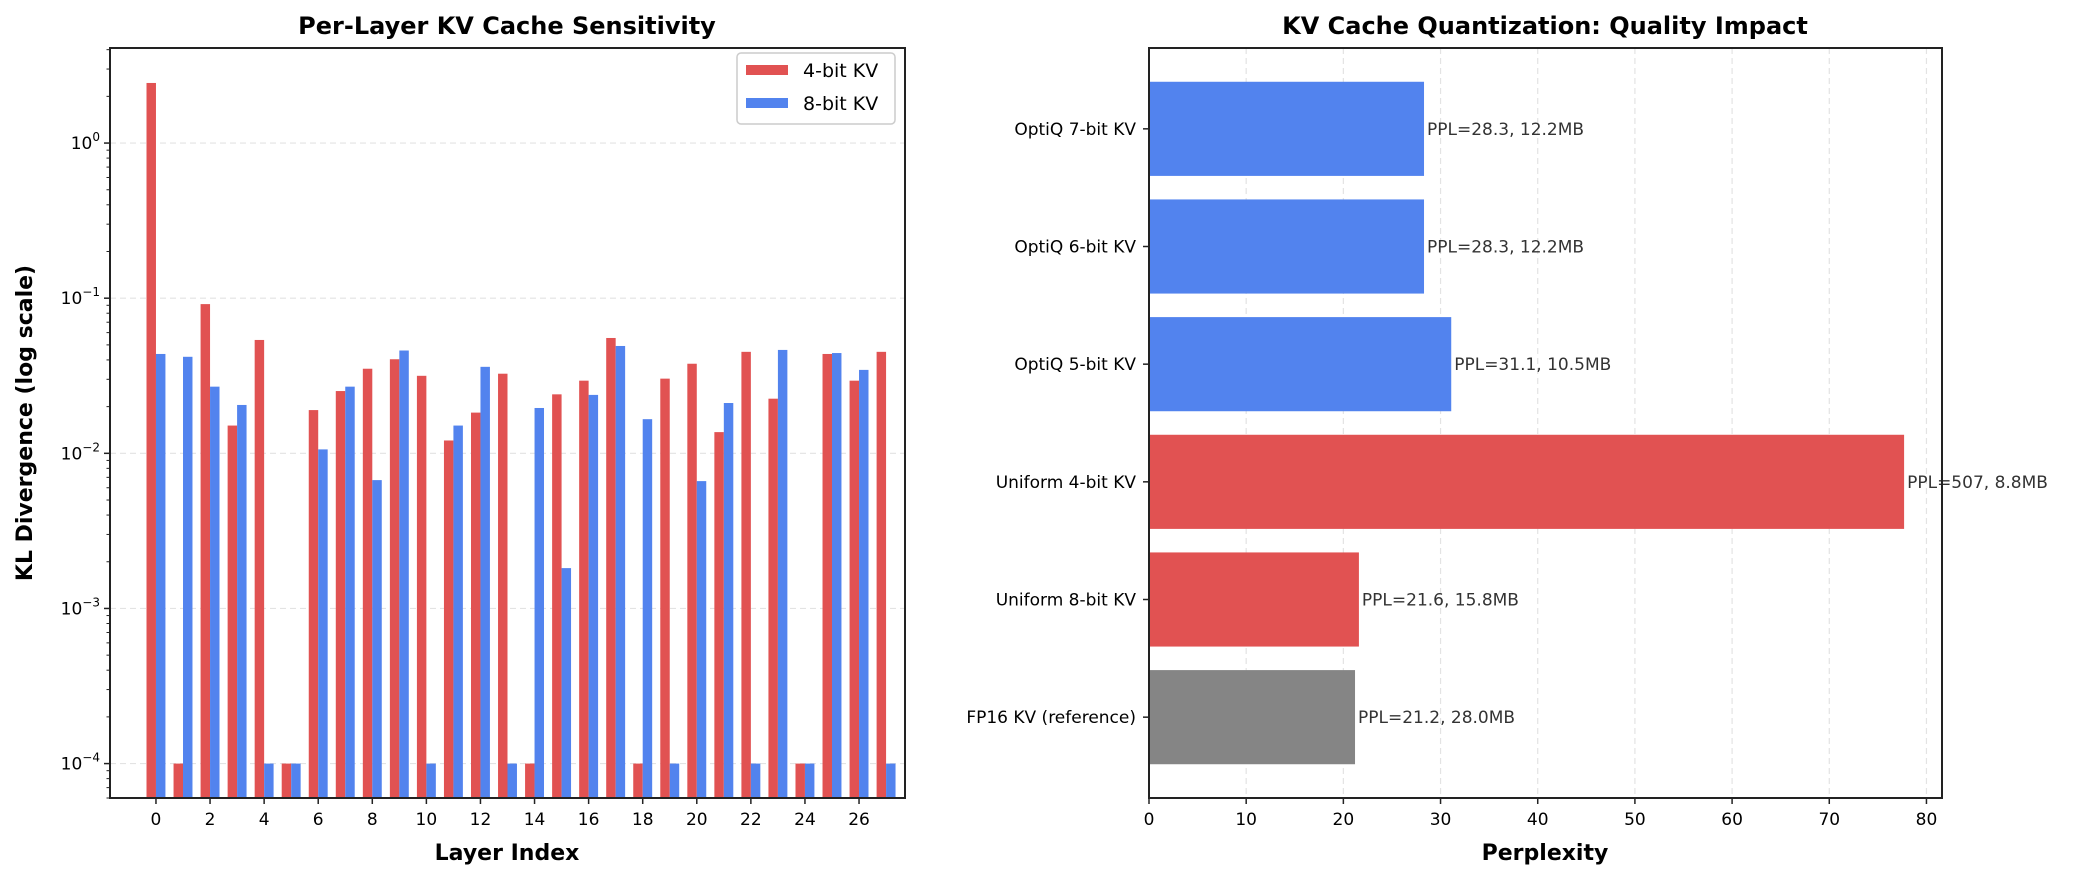 This screenshot has width=2078, height=884. What do you see at coordinates (1527, 481) in the screenshot?
I see `bar-uniform-4-bit-kv` at bounding box center [1527, 481].